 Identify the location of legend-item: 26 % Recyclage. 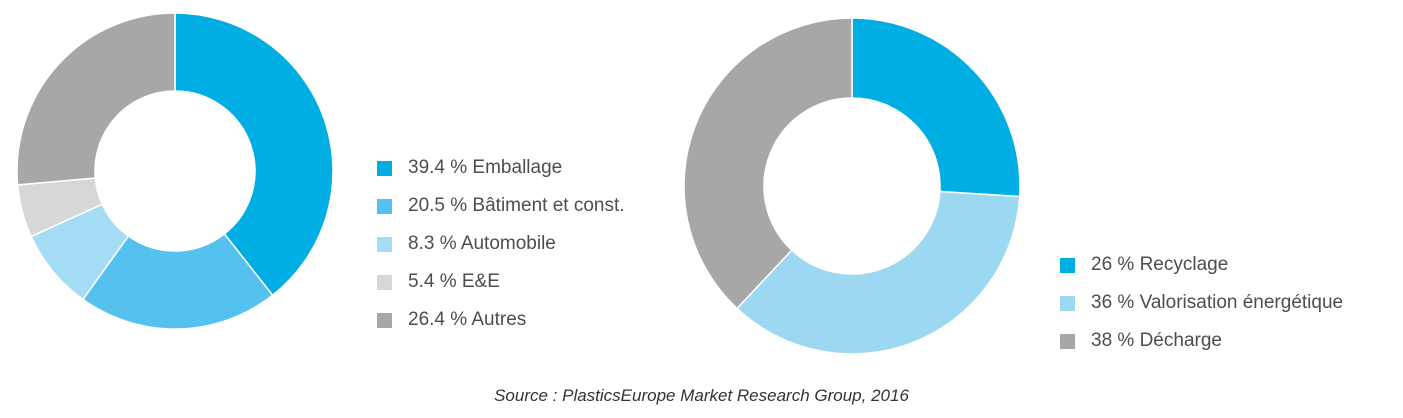
(1201, 265).